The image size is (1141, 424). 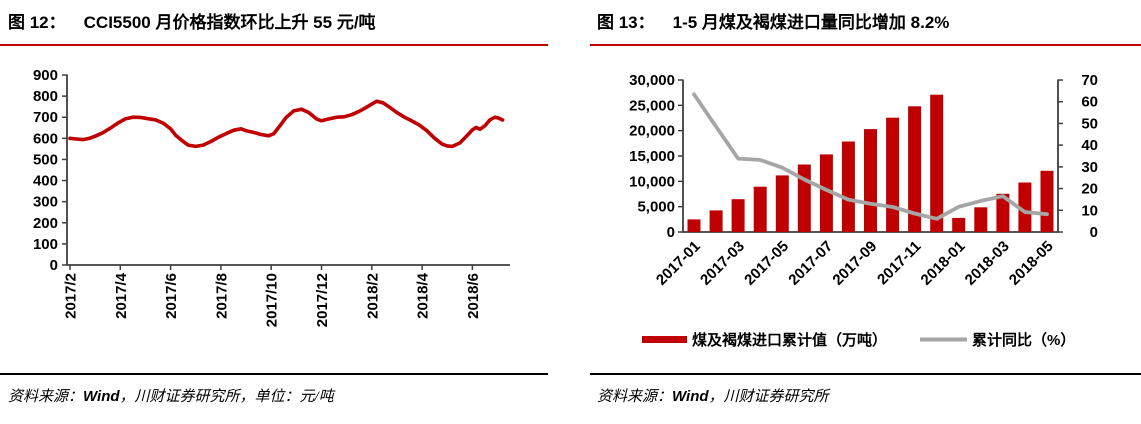 I want to click on y-tick-label: 700, so click(x=45, y=117).